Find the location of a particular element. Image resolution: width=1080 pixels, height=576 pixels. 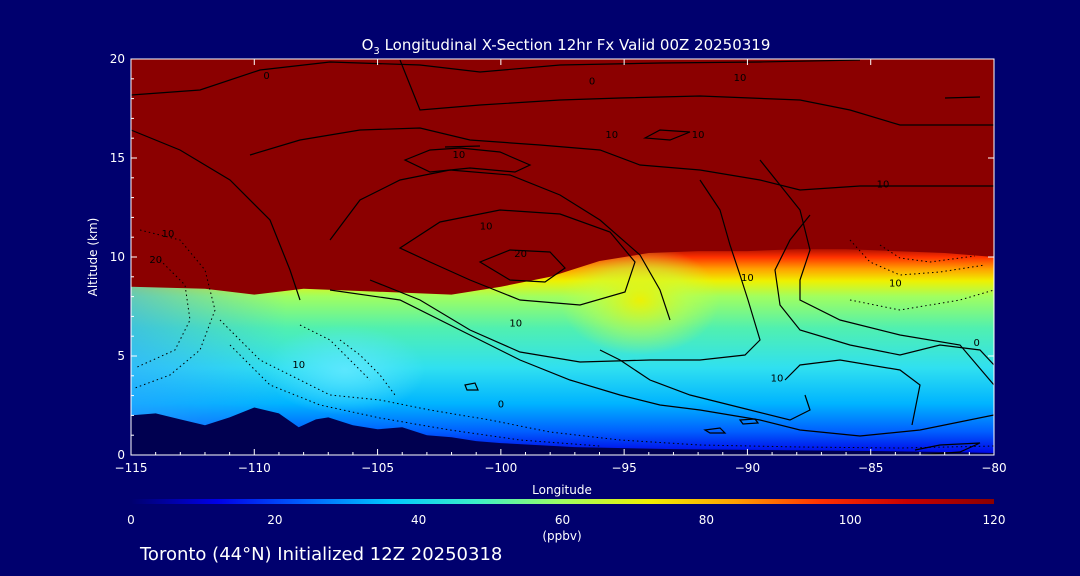

x-tick-label: −115 is located at coordinates (131, 468).